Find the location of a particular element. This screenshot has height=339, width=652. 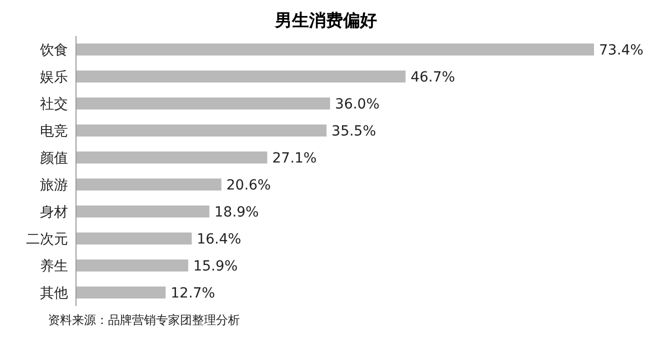

data-label: 20.6% is located at coordinates (248, 186).